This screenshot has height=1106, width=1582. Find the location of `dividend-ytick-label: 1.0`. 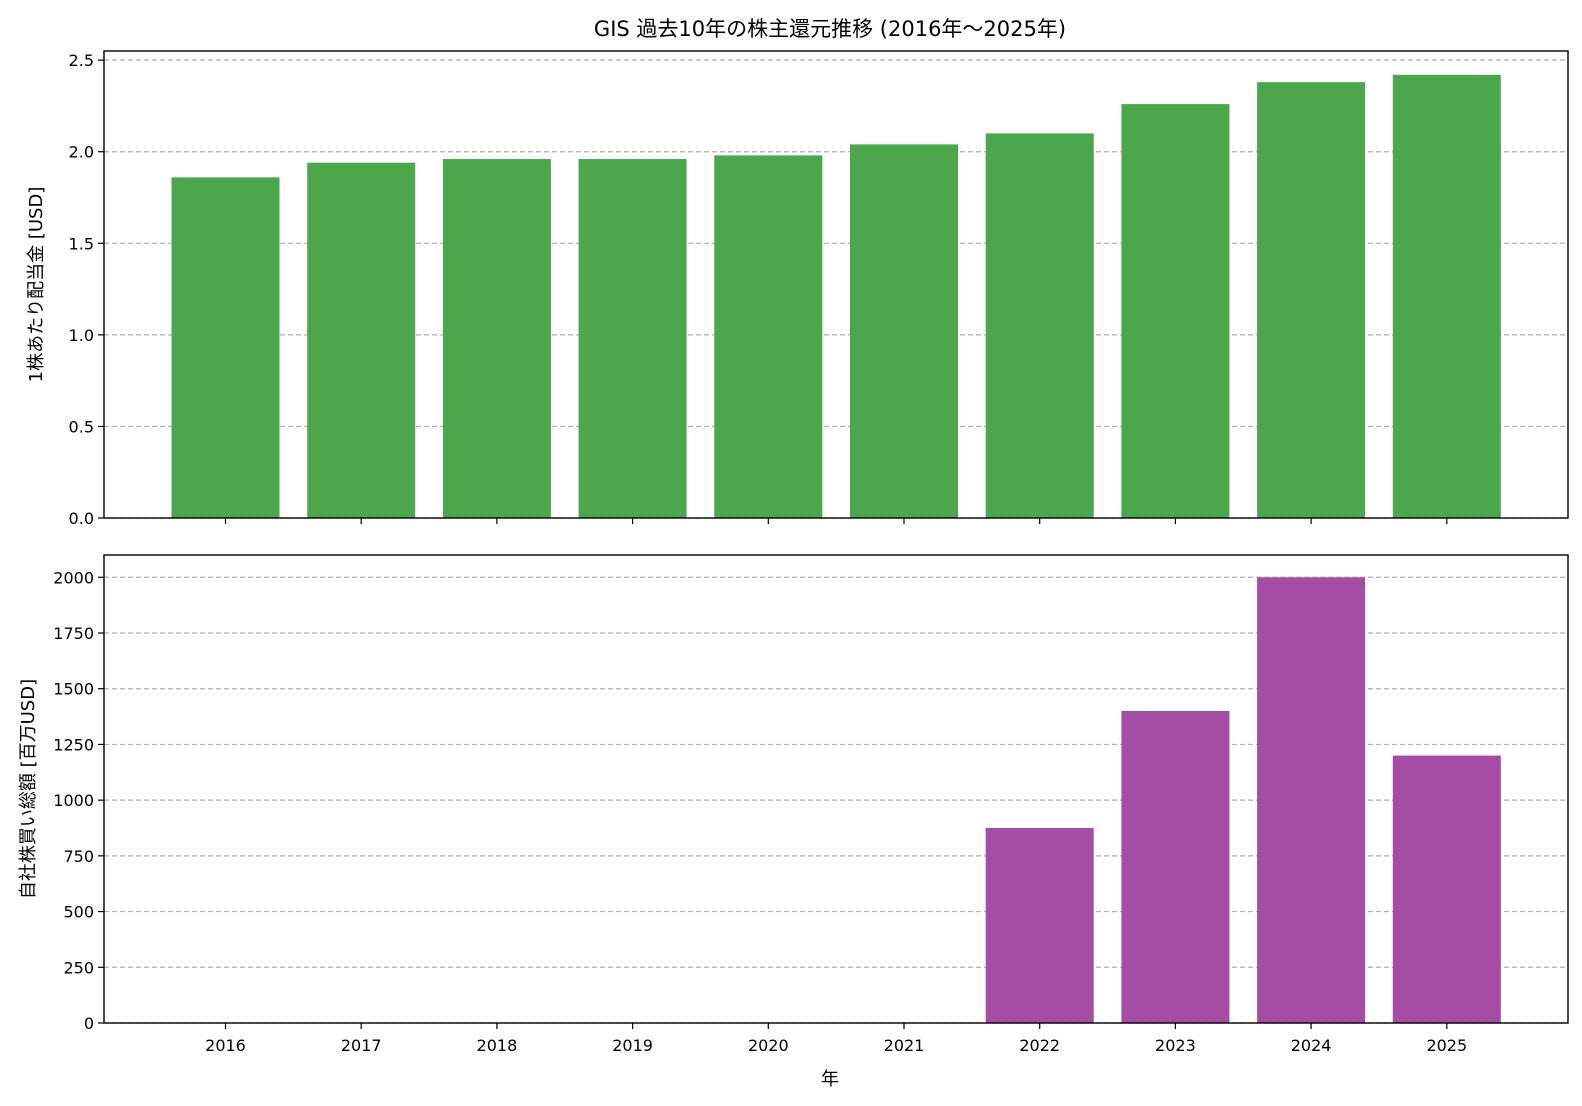

dividend-ytick-label: 1.0 is located at coordinates (81, 335).